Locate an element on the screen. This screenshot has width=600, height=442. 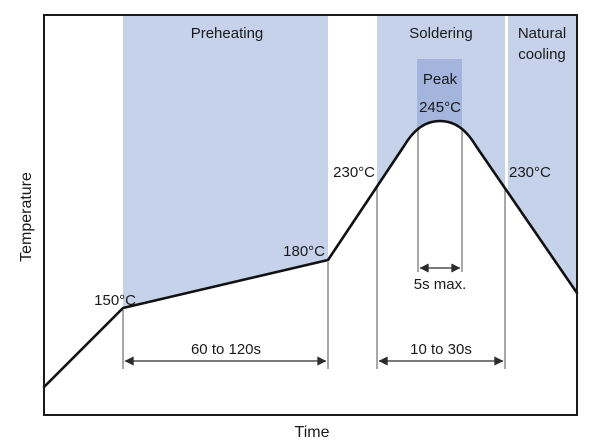
preheating-label: Preheating is located at coordinates (227, 33).